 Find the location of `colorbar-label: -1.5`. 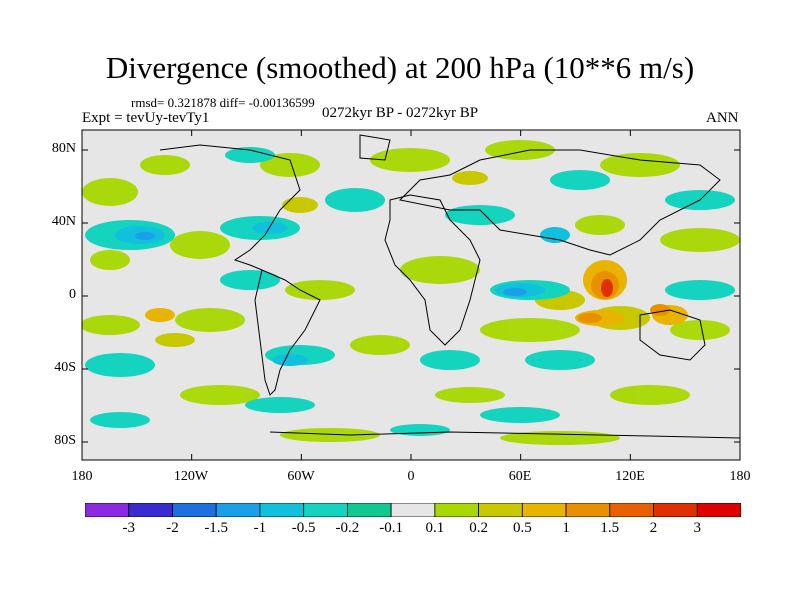

colorbar-label: -1.5 is located at coordinates (216, 528).